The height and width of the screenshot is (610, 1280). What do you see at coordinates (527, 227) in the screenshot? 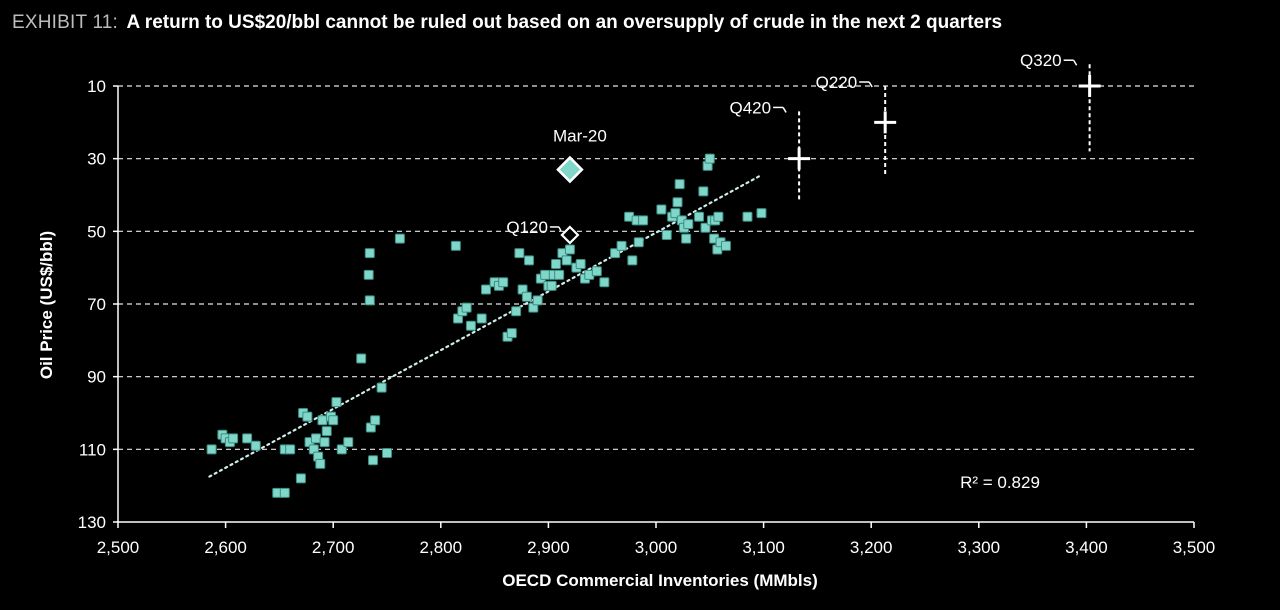
I see `highlight-label: Q120` at bounding box center [527, 227].